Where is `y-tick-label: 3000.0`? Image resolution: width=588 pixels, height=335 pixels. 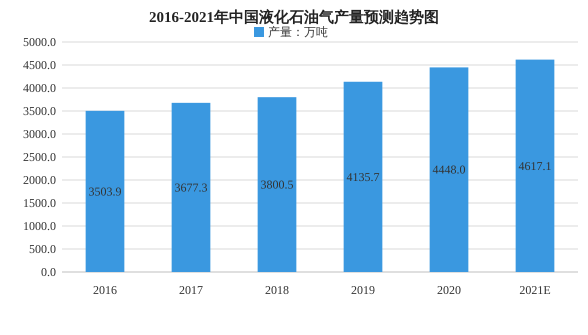
y-tick-label: 3000.0 is located at coordinates (39, 134).